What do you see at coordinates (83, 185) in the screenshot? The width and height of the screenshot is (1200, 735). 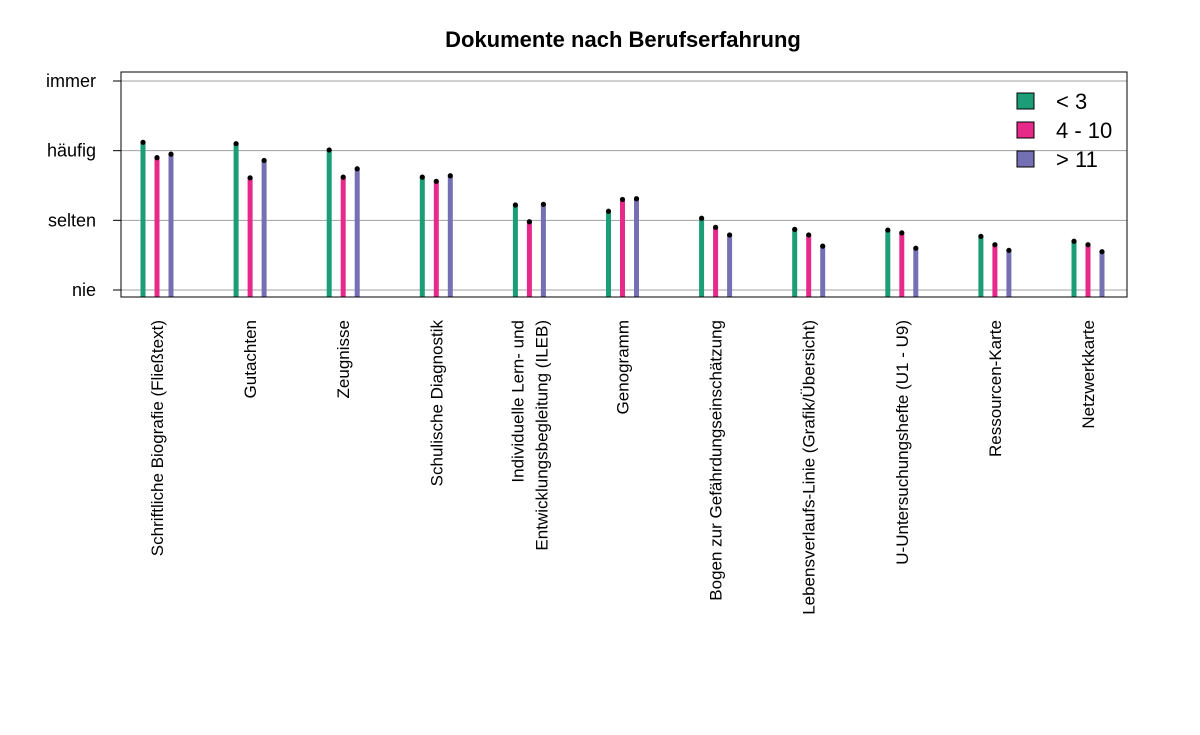 I see `y-axis: nie selten häufig immer` at bounding box center [83, 185].